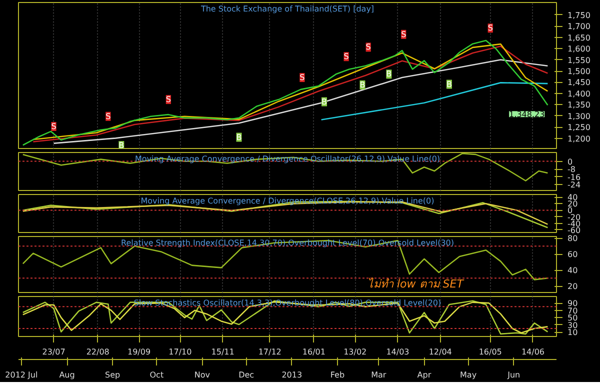 The width and height of the screenshot is (600, 391). I want to click on x2-tick-label: May, so click(468, 375).